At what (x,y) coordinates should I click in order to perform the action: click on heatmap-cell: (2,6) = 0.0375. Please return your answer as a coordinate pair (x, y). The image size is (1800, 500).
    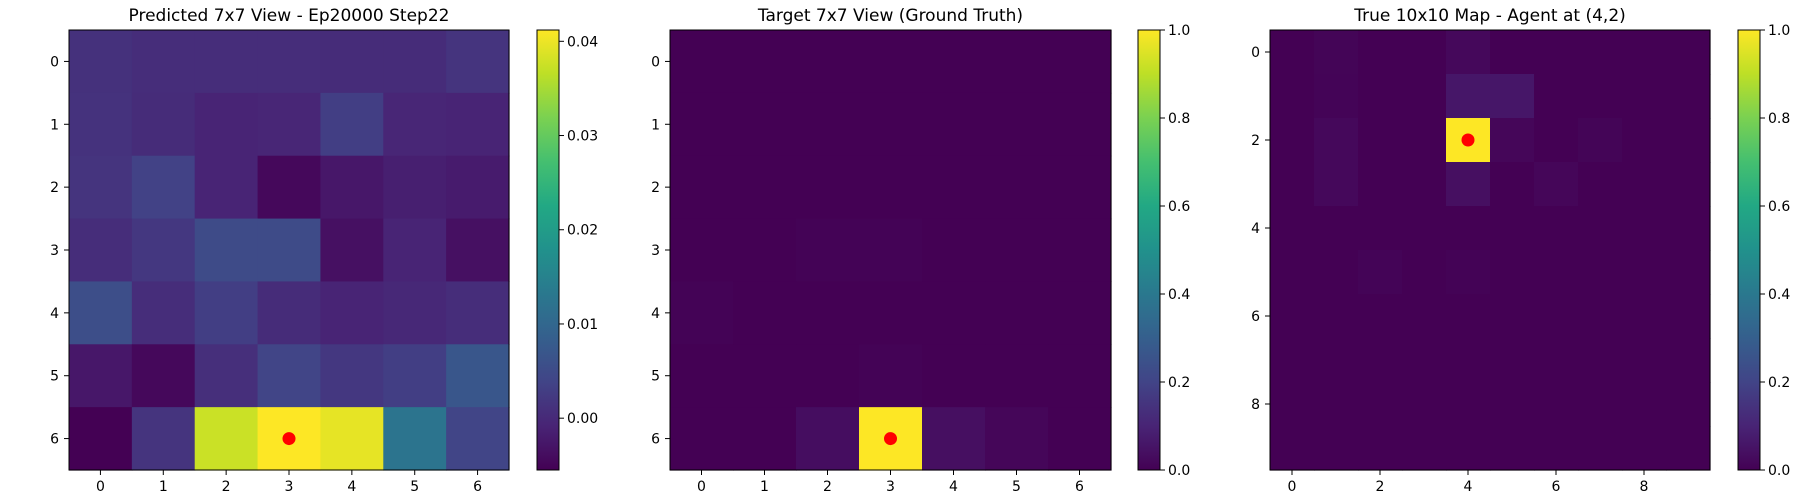
    Looking at the image, I should click on (226, 439).